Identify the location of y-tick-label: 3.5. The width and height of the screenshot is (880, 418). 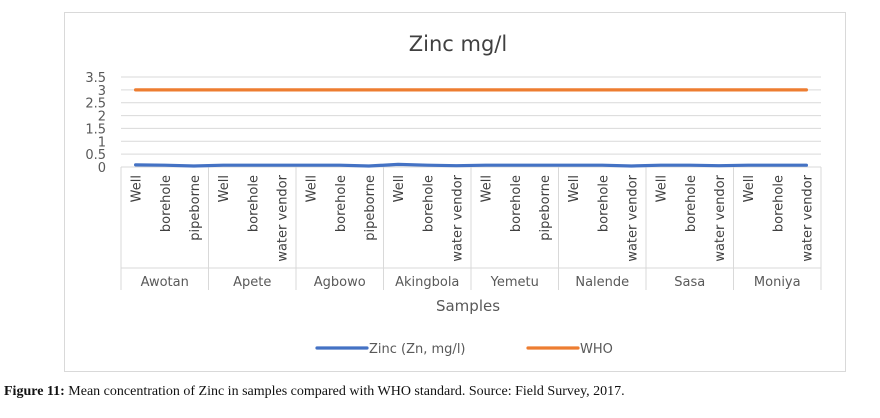
(95, 78).